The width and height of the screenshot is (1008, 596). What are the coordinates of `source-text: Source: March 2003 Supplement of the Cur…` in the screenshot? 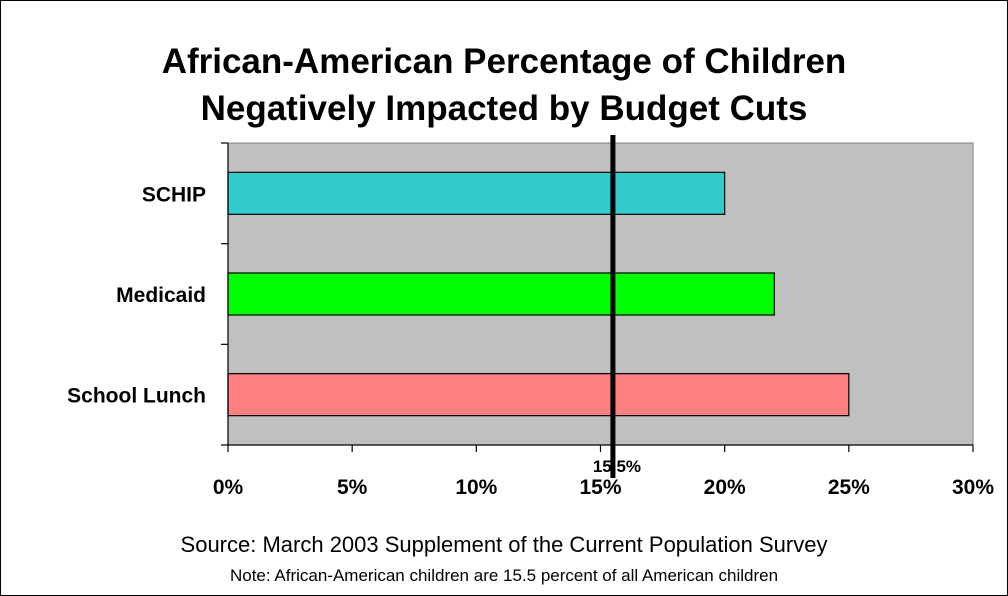 It's located at (504, 544).